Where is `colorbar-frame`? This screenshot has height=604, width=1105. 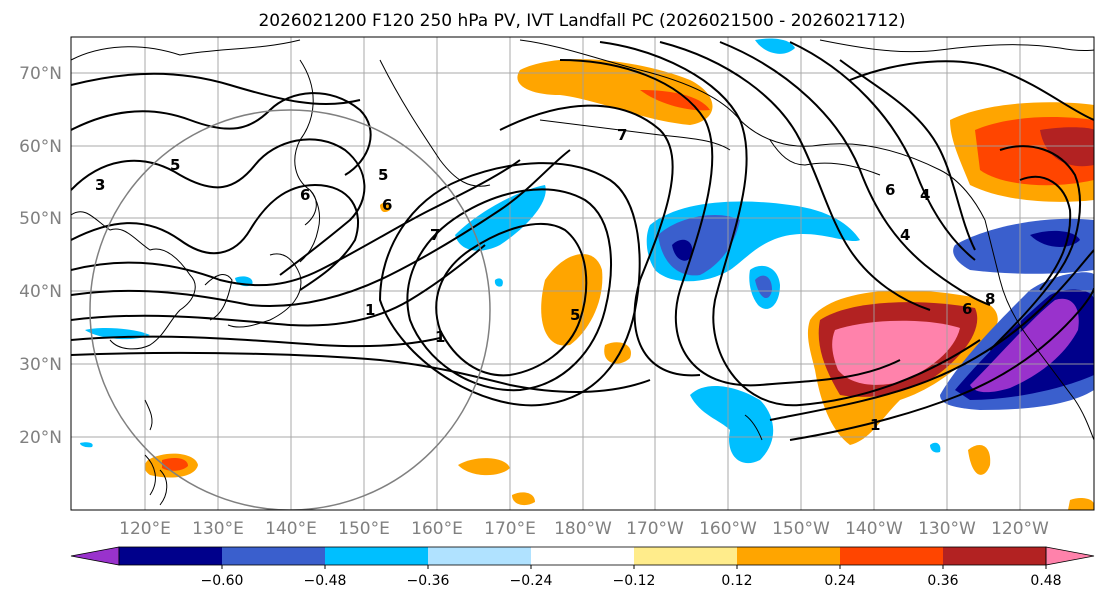 colorbar-frame is located at coordinates (582, 556).